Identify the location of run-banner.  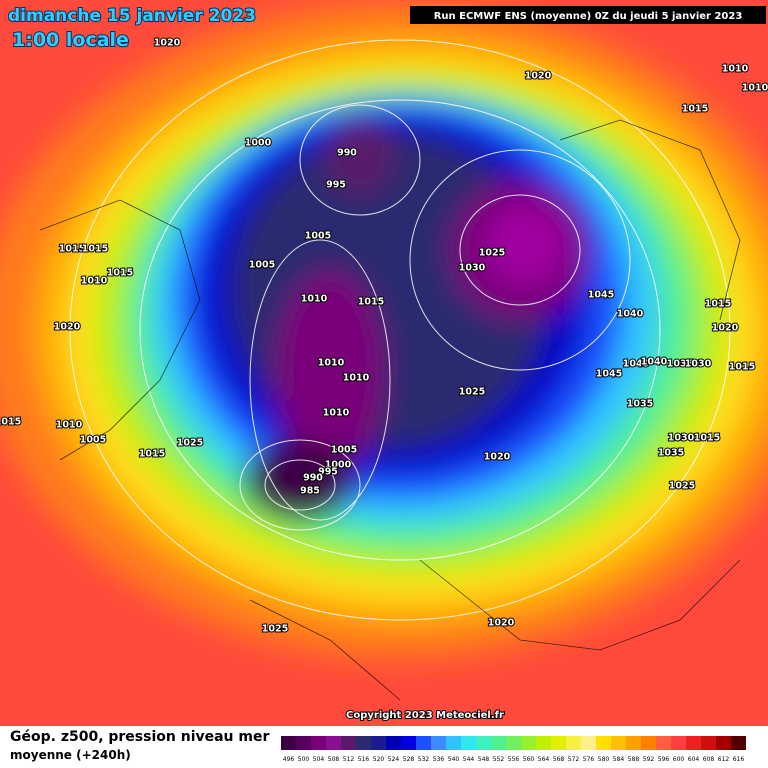
(588, 15).